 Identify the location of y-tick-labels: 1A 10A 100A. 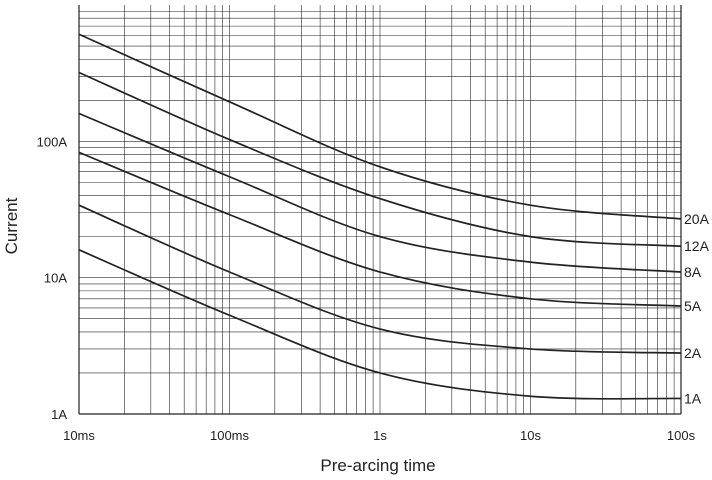
(52, 278).